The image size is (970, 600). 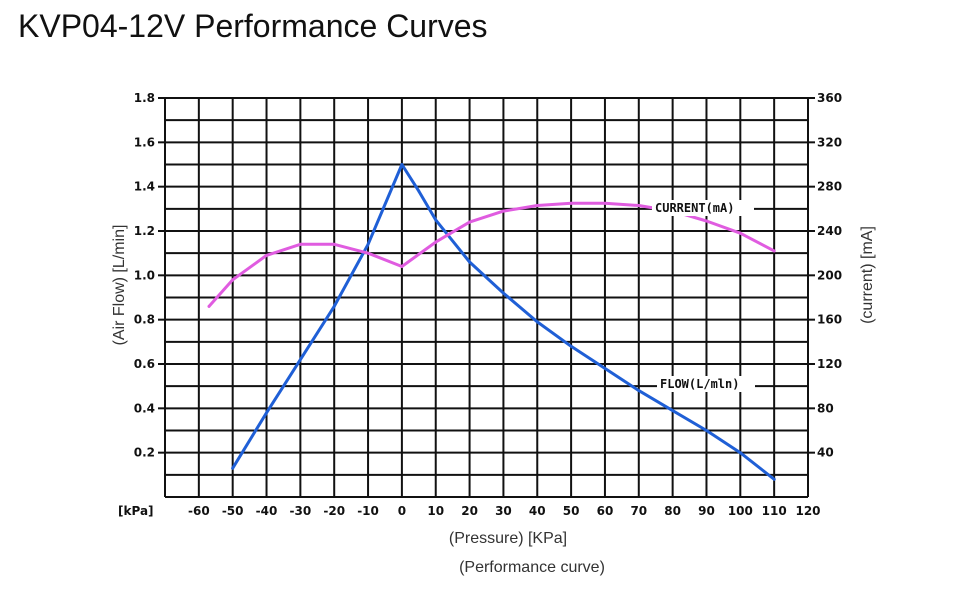 What do you see at coordinates (825, 408) in the screenshot?
I see `y-right-tick-label: 80` at bounding box center [825, 408].